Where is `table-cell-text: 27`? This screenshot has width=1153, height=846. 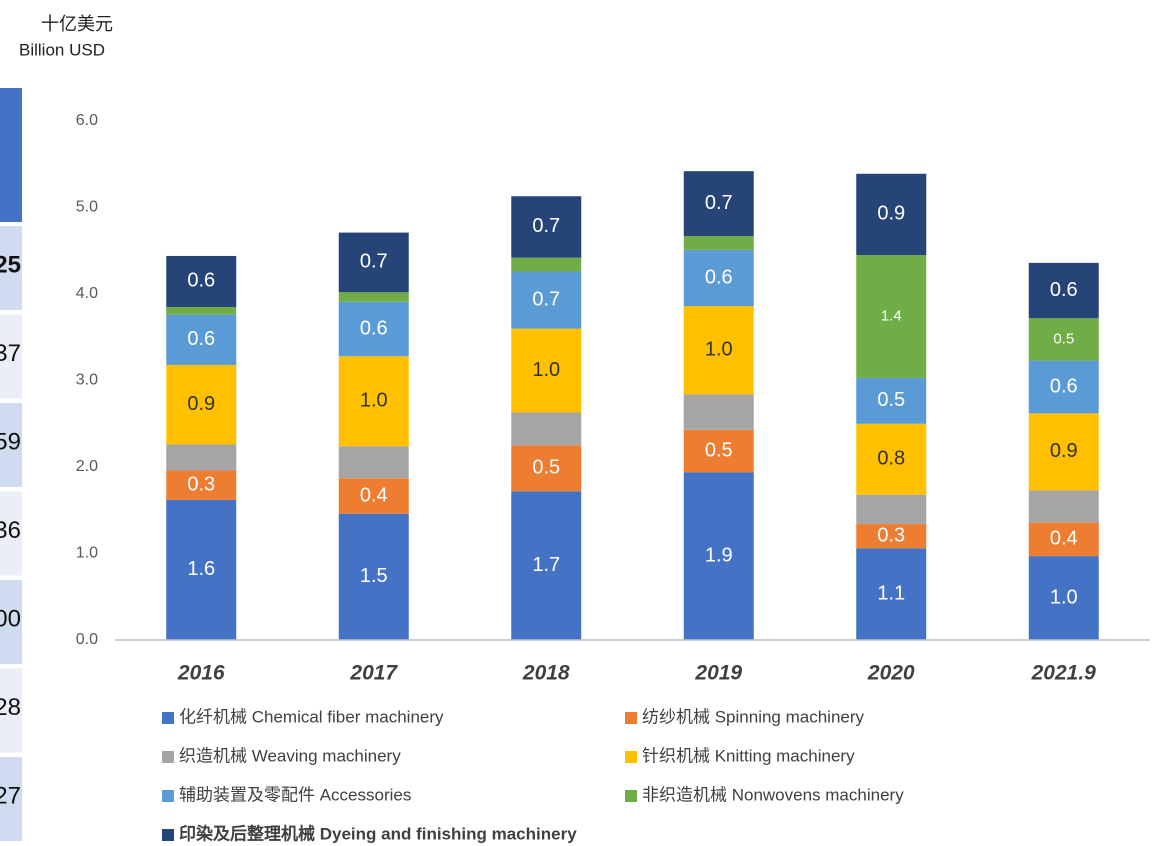
table-cell-text: 27 is located at coordinates (10, 795).